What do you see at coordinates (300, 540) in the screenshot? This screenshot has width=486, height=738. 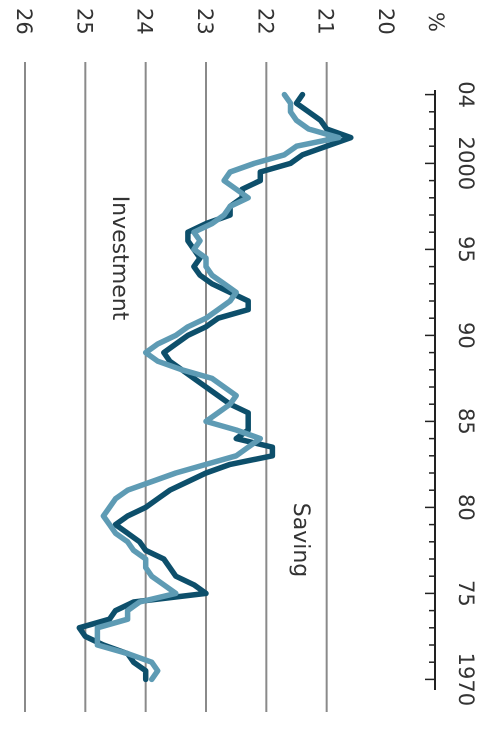 I see `annotation-saving: Saving` at bounding box center [300, 540].